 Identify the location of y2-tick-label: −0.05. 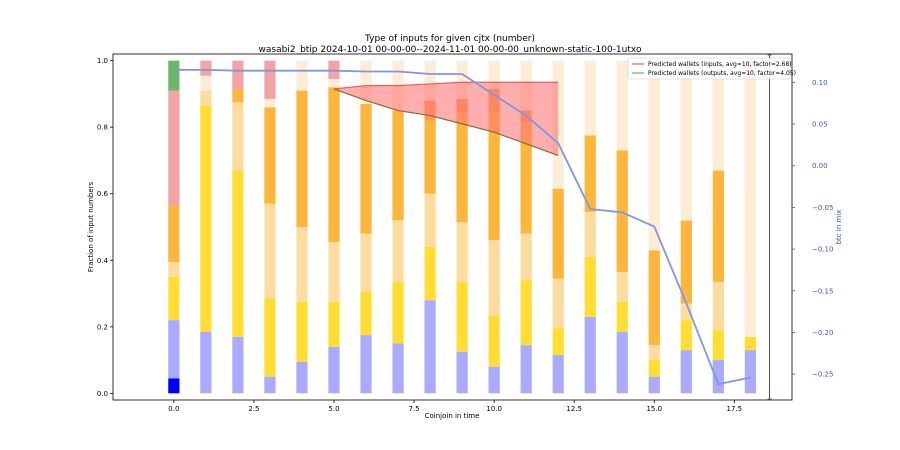
(822, 208).